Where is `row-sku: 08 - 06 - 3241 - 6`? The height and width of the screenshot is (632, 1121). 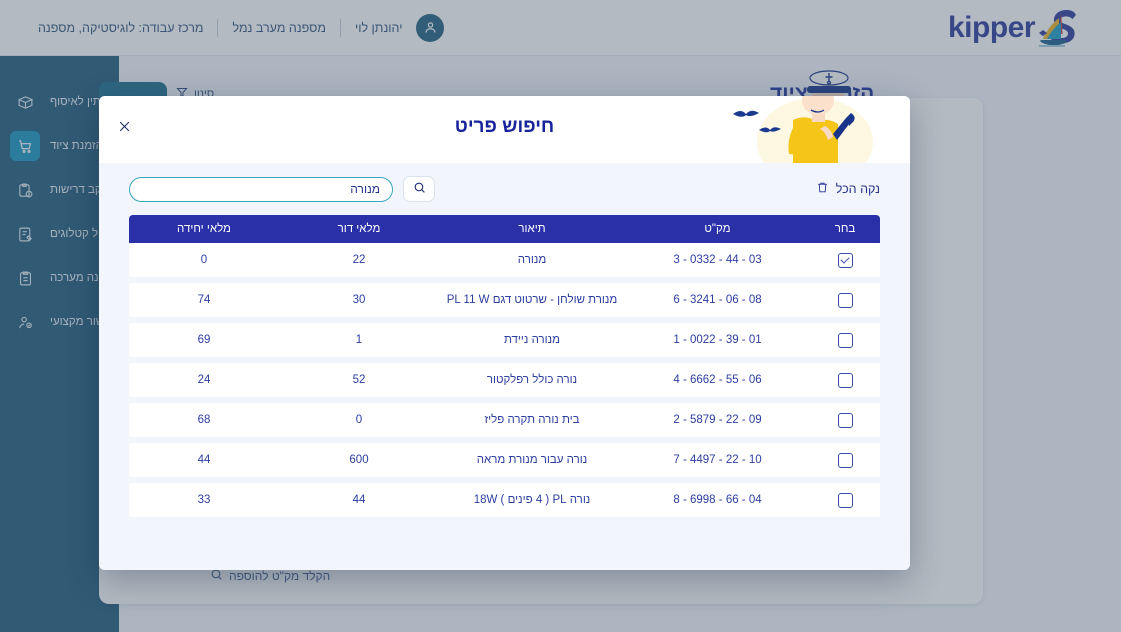 row-sku: 08 - 06 - 3241 - 6 is located at coordinates (717, 300).